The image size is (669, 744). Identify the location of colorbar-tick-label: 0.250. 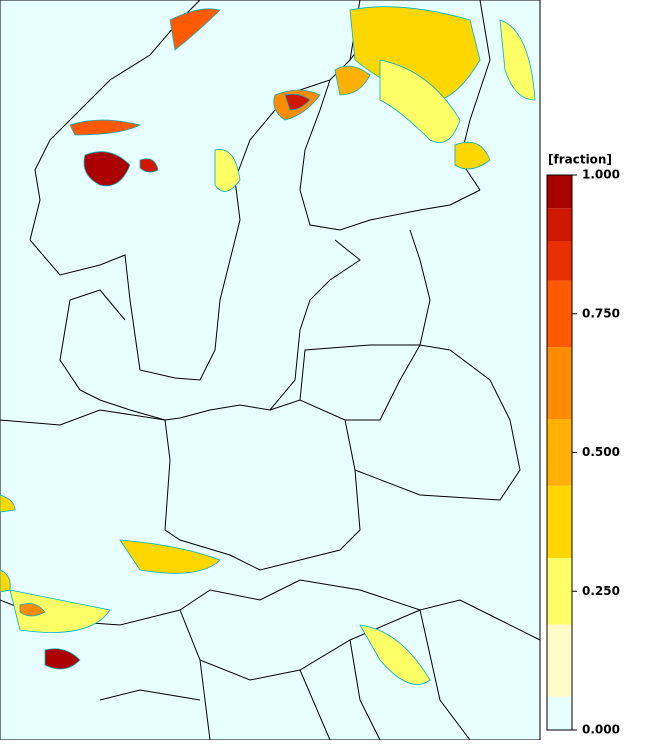
(601, 591).